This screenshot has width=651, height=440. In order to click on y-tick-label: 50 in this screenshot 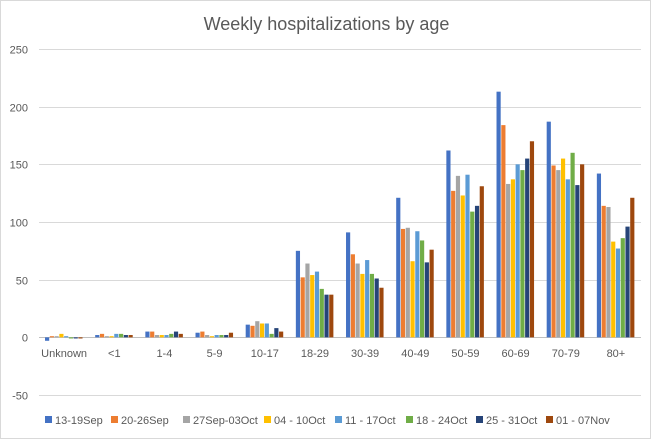, I will do `click(22, 282)`.